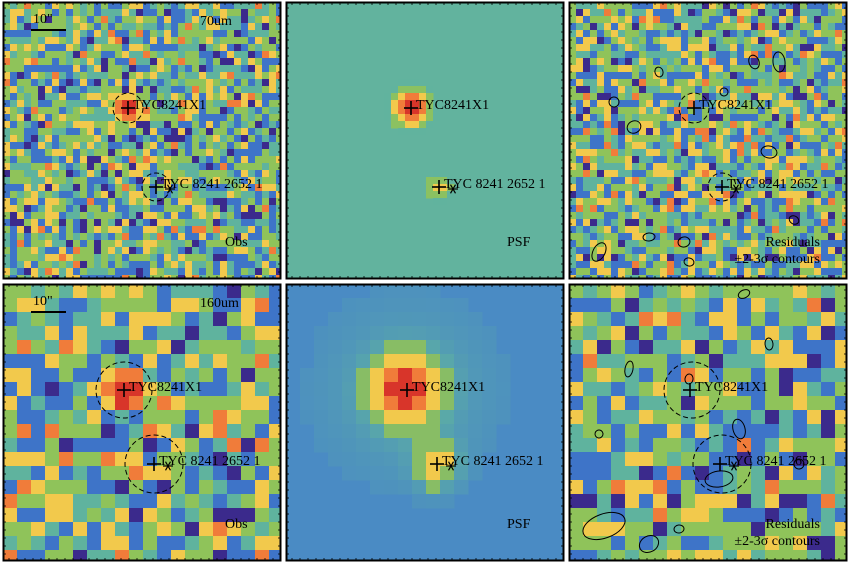  I want to click on band-label: 70um, so click(216, 21).